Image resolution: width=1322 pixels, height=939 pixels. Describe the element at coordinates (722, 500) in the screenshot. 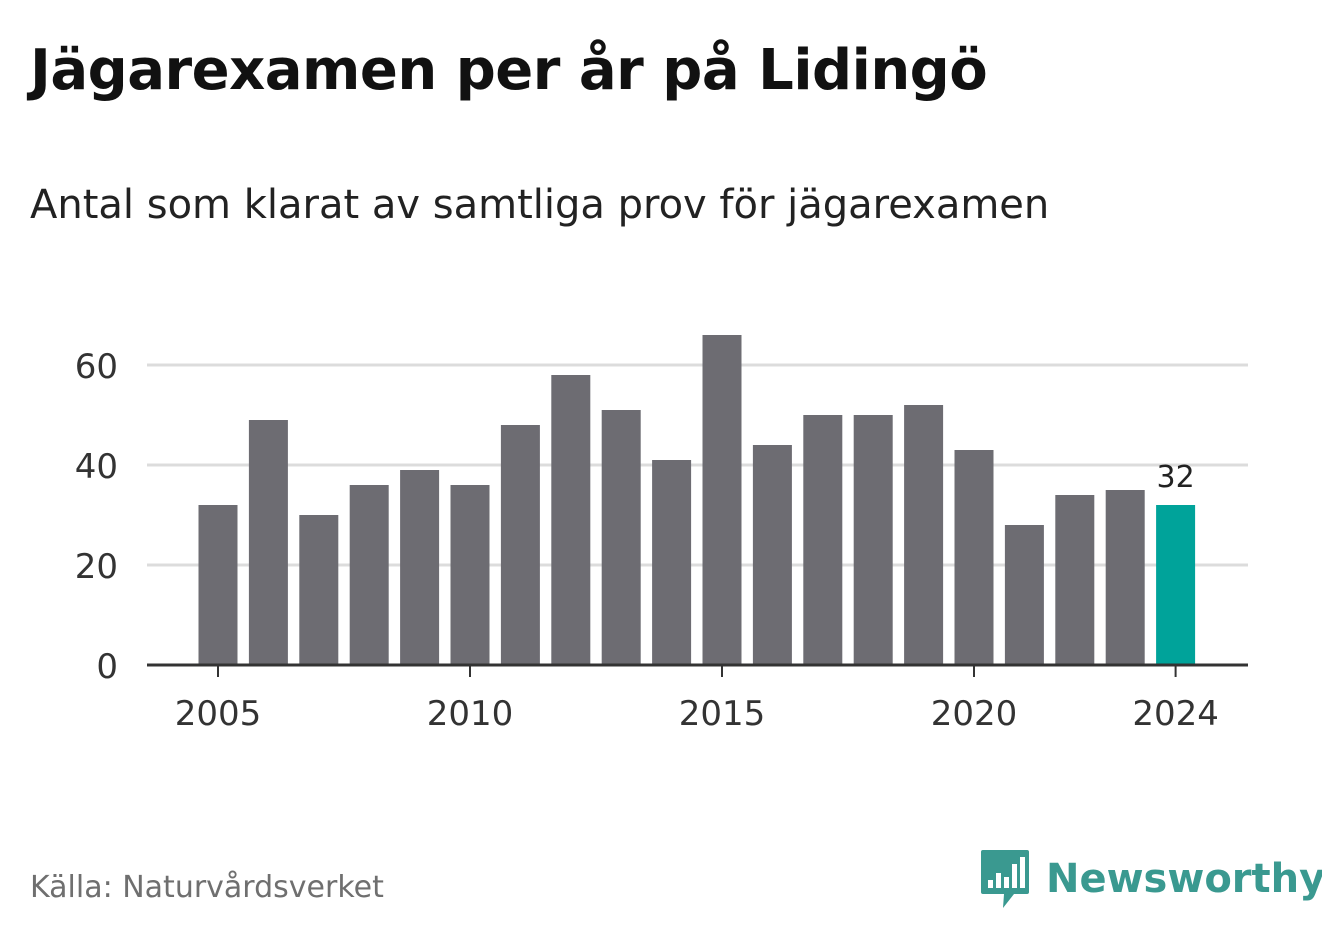

I see `bar-2015` at that location.